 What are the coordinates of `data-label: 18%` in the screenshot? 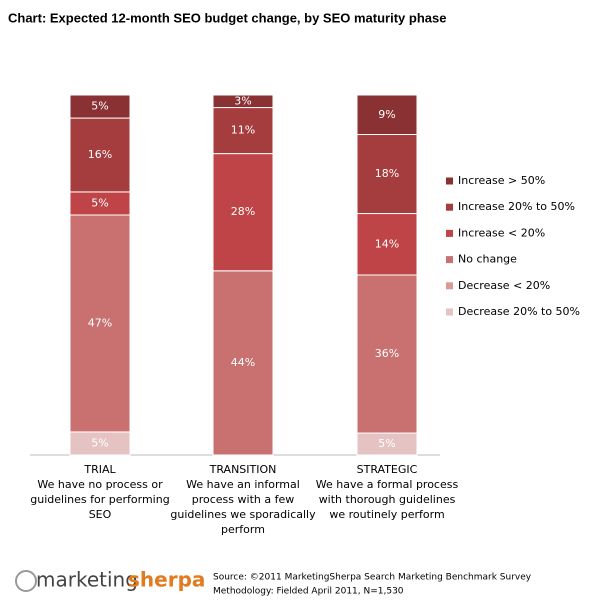 It's located at (387, 173).